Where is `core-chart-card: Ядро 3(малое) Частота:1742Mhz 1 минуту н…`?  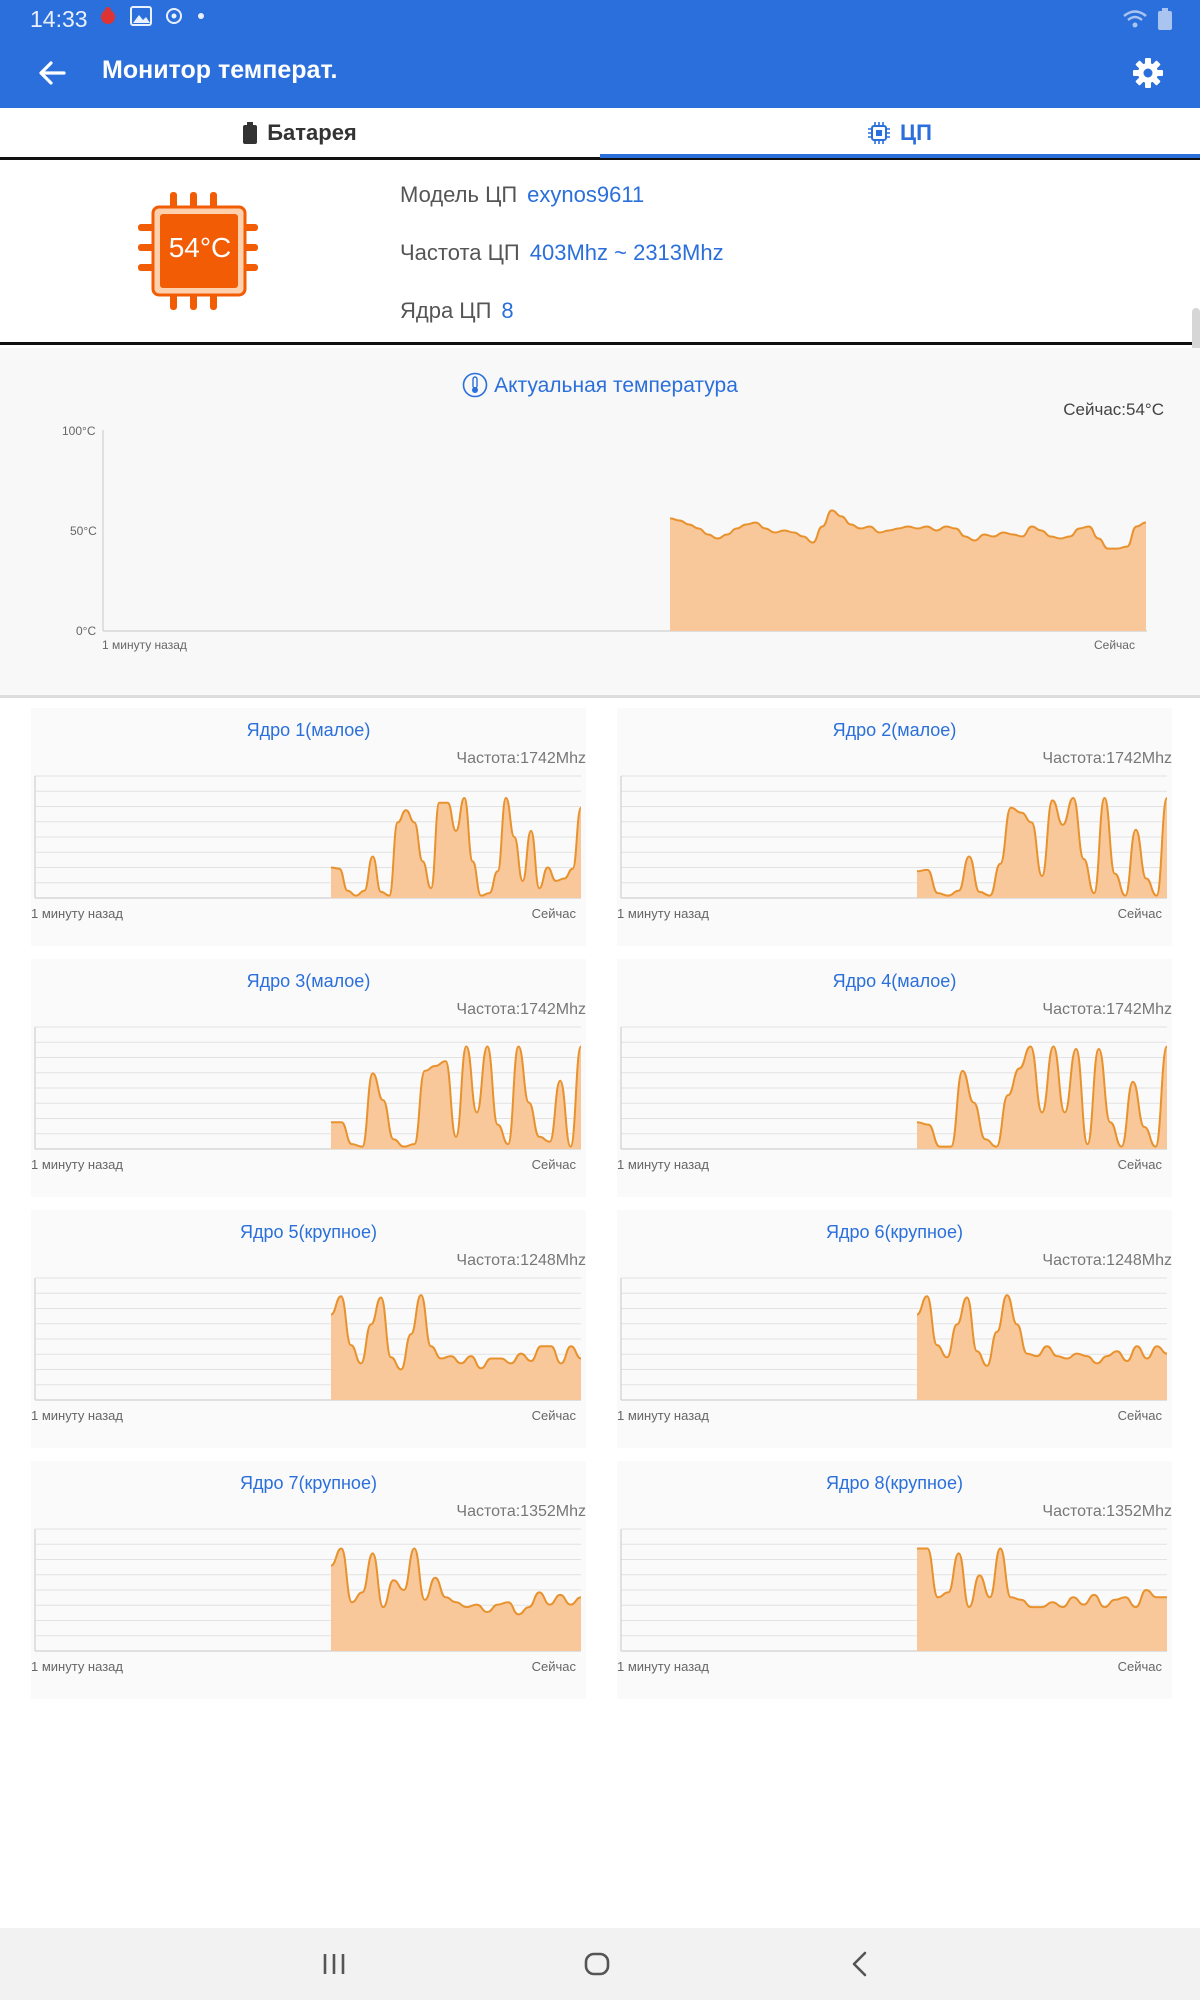 core-chart-card: Ядро 3(малое) Частота:1742Mhz 1 минуту н… is located at coordinates (308, 1078).